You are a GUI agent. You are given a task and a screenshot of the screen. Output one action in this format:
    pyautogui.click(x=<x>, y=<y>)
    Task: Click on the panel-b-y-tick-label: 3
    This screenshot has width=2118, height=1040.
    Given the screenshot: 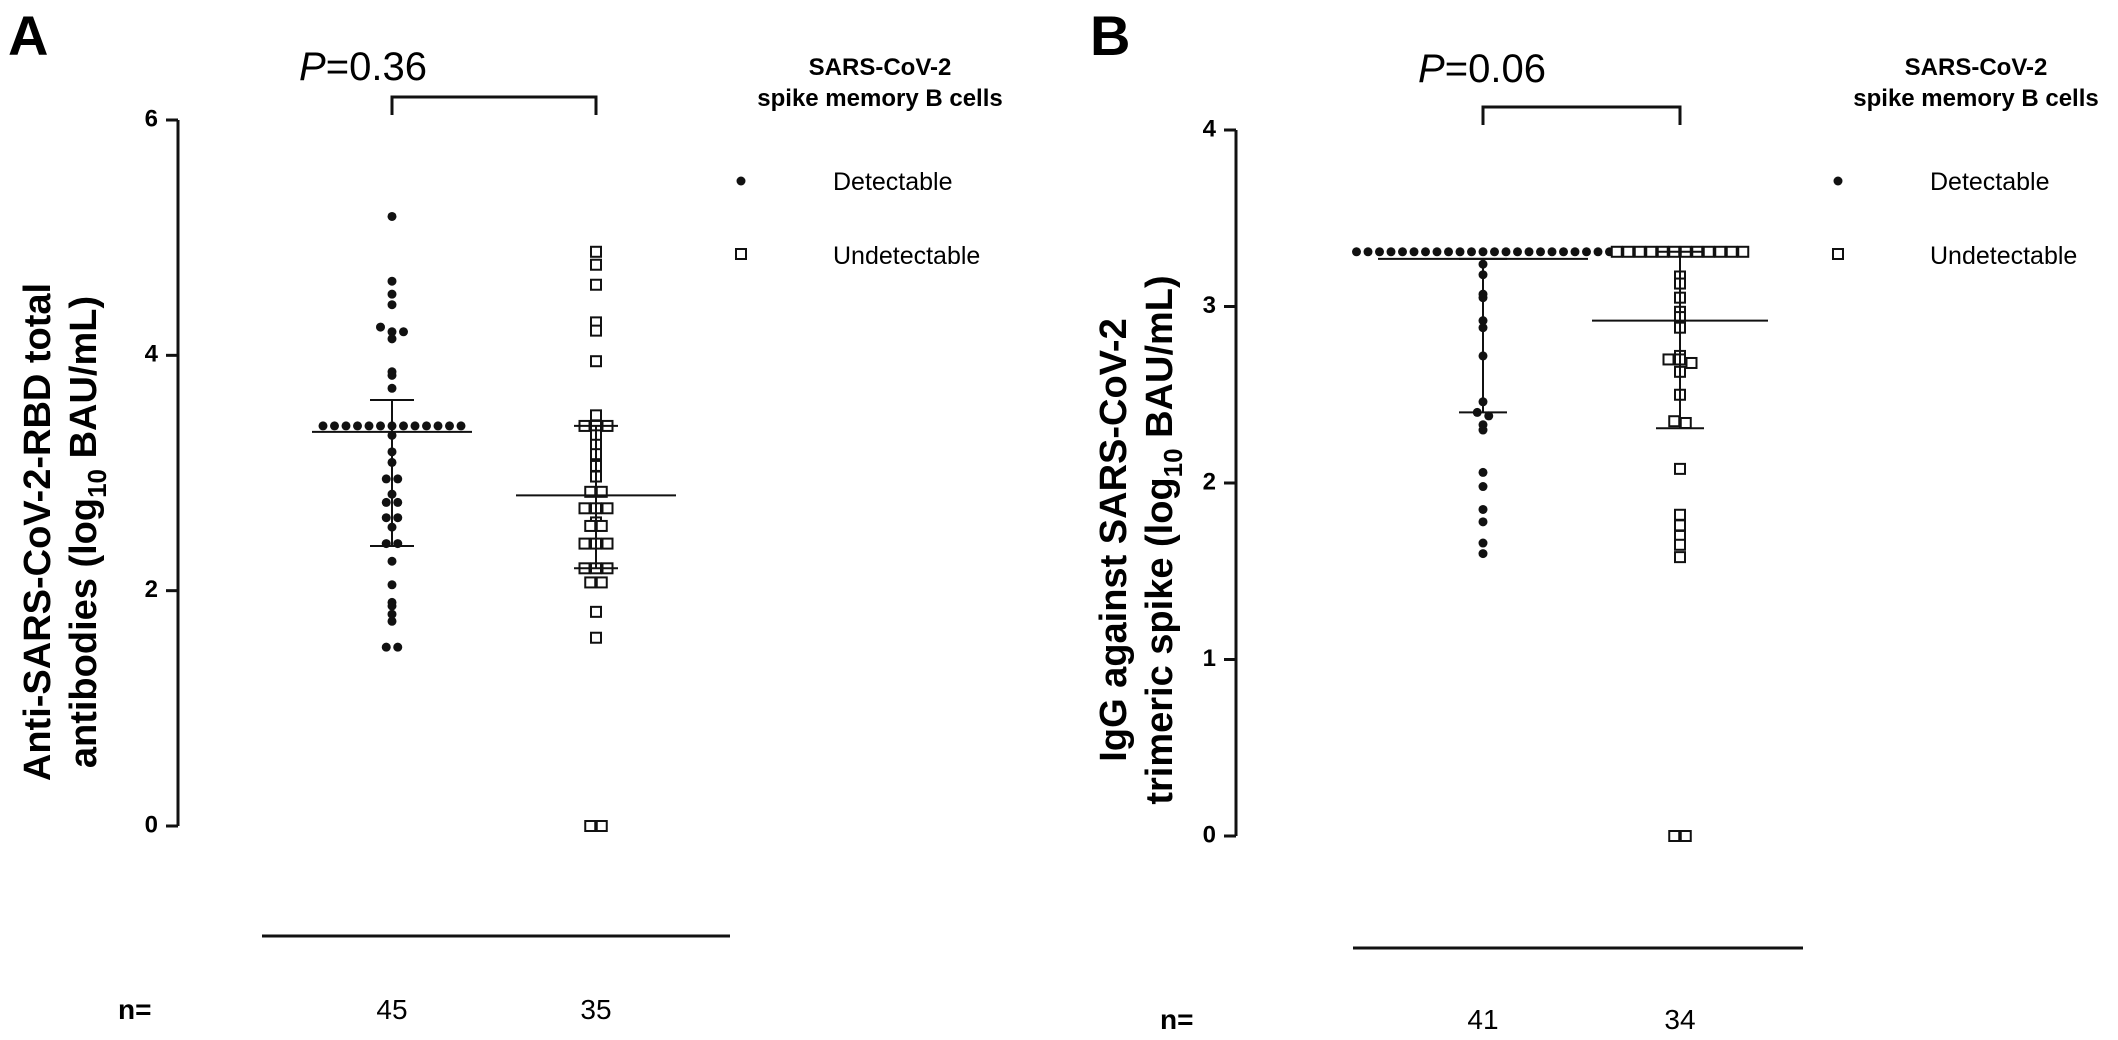 What is the action you would take?
    pyautogui.click(x=1209, y=305)
    